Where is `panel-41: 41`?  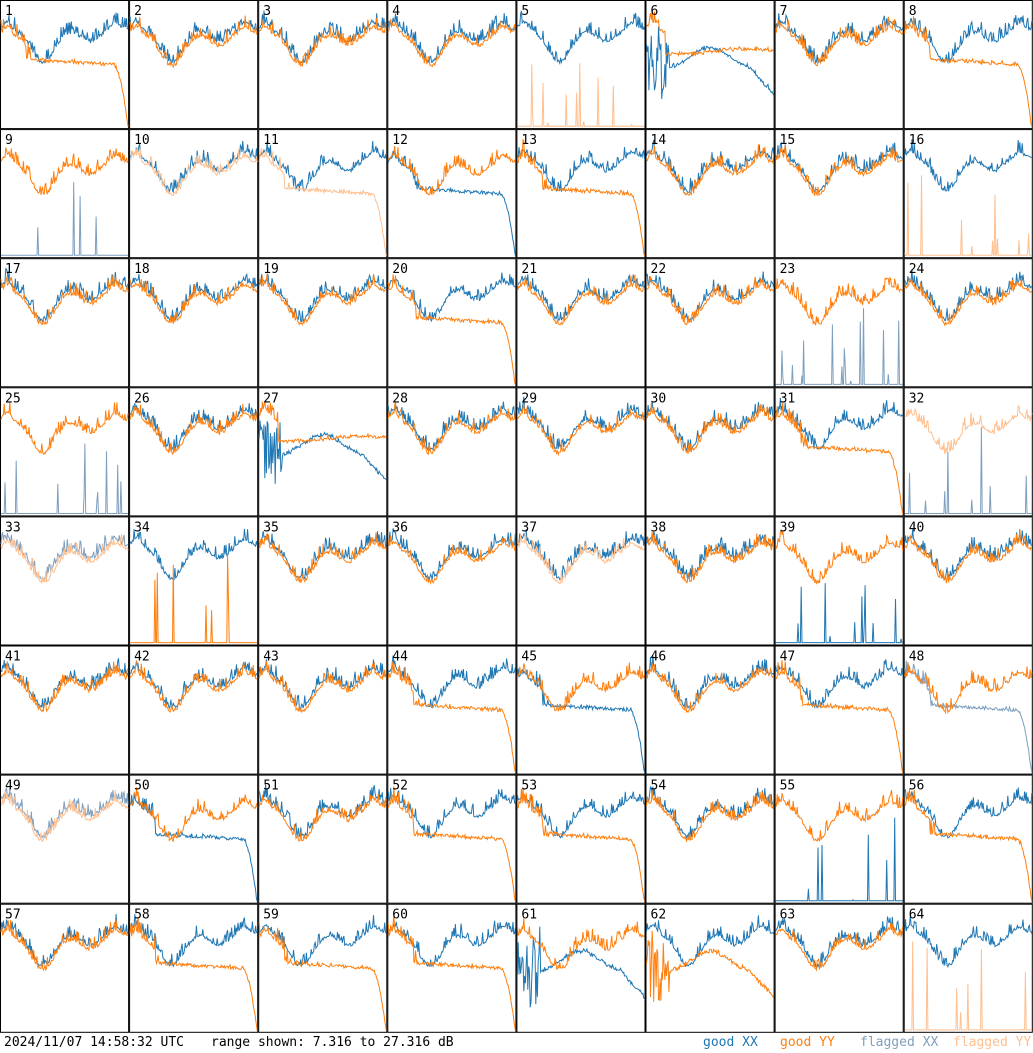 panel-41: 41 is located at coordinates (65, 710).